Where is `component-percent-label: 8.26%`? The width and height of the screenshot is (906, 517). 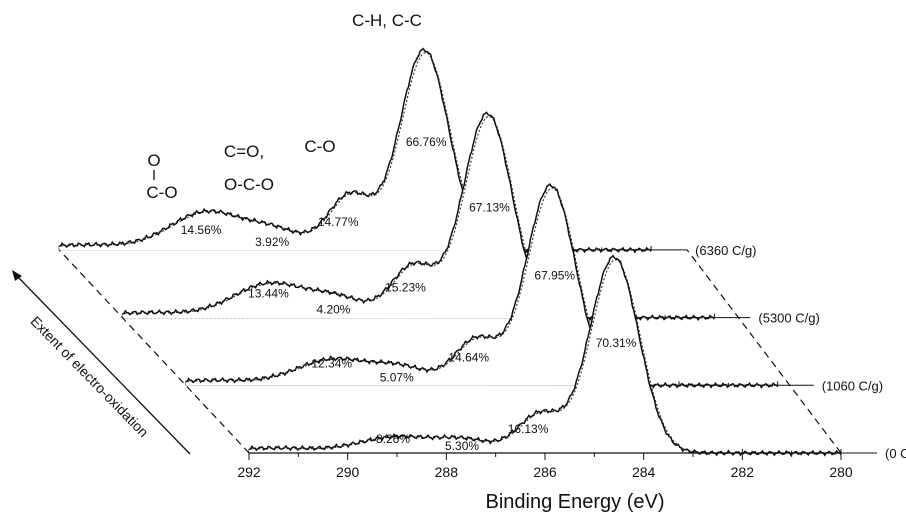
component-percent-label: 8.26% is located at coordinates (393, 439).